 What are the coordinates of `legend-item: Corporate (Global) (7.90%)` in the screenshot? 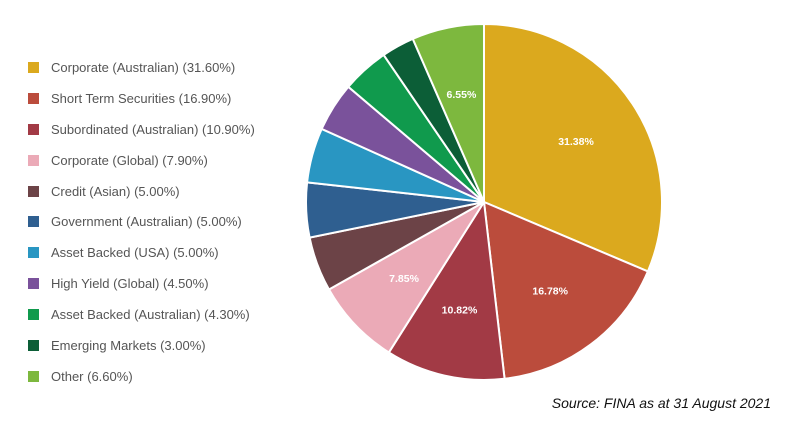 It's located at (141, 160).